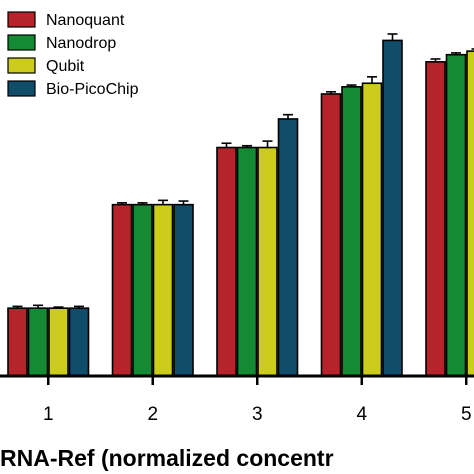 The image size is (474, 474). What do you see at coordinates (21, 42) in the screenshot?
I see `legend-swatch-nanodrop` at bounding box center [21, 42].